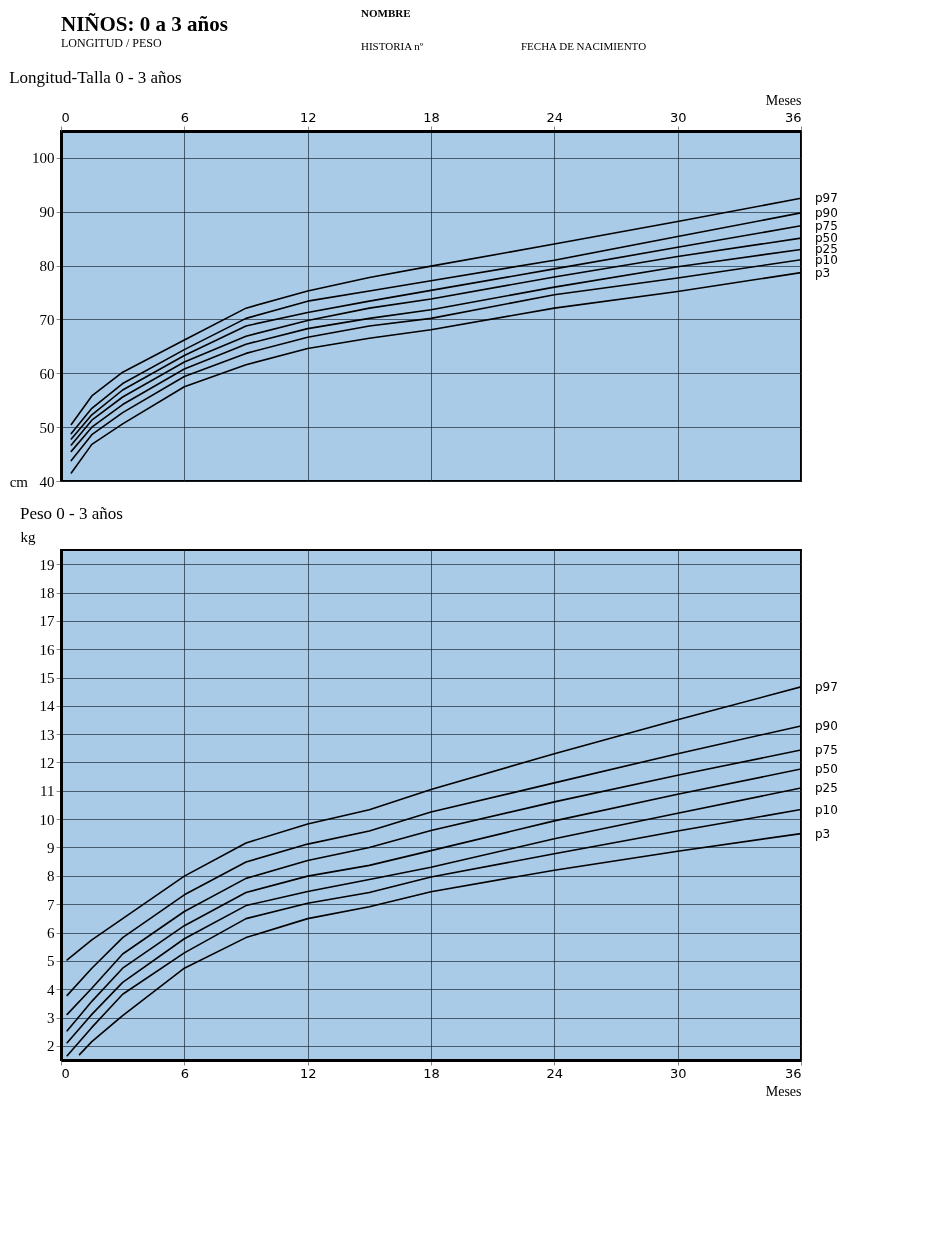  I want to click on y-tick-label: 80, so click(47, 266).